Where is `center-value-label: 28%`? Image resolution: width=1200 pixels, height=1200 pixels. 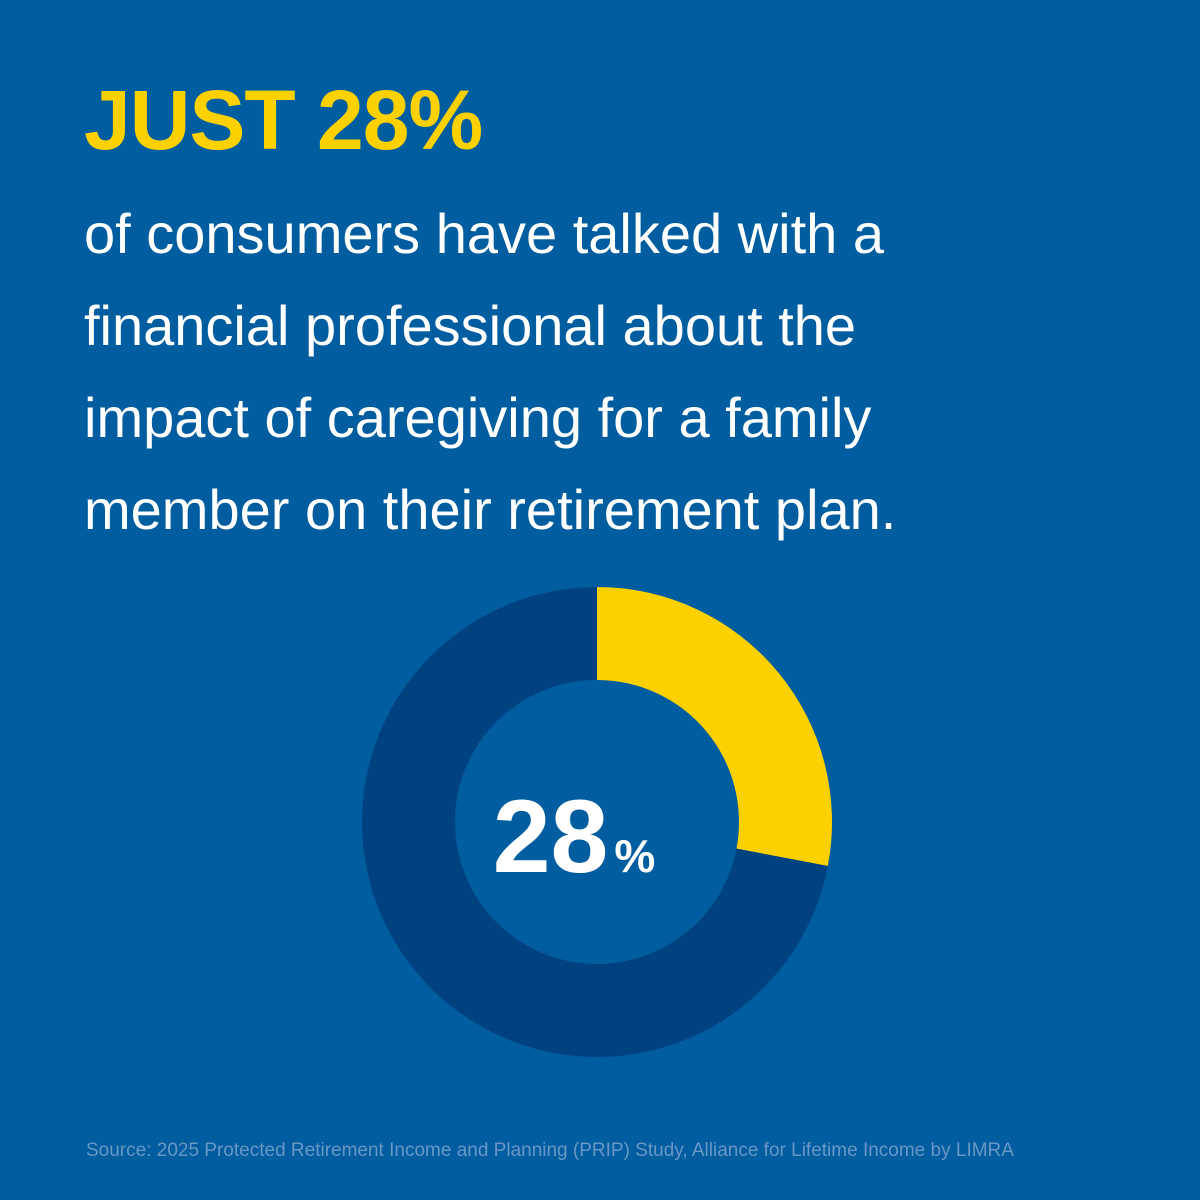 center-value-label: 28% is located at coordinates (574, 837).